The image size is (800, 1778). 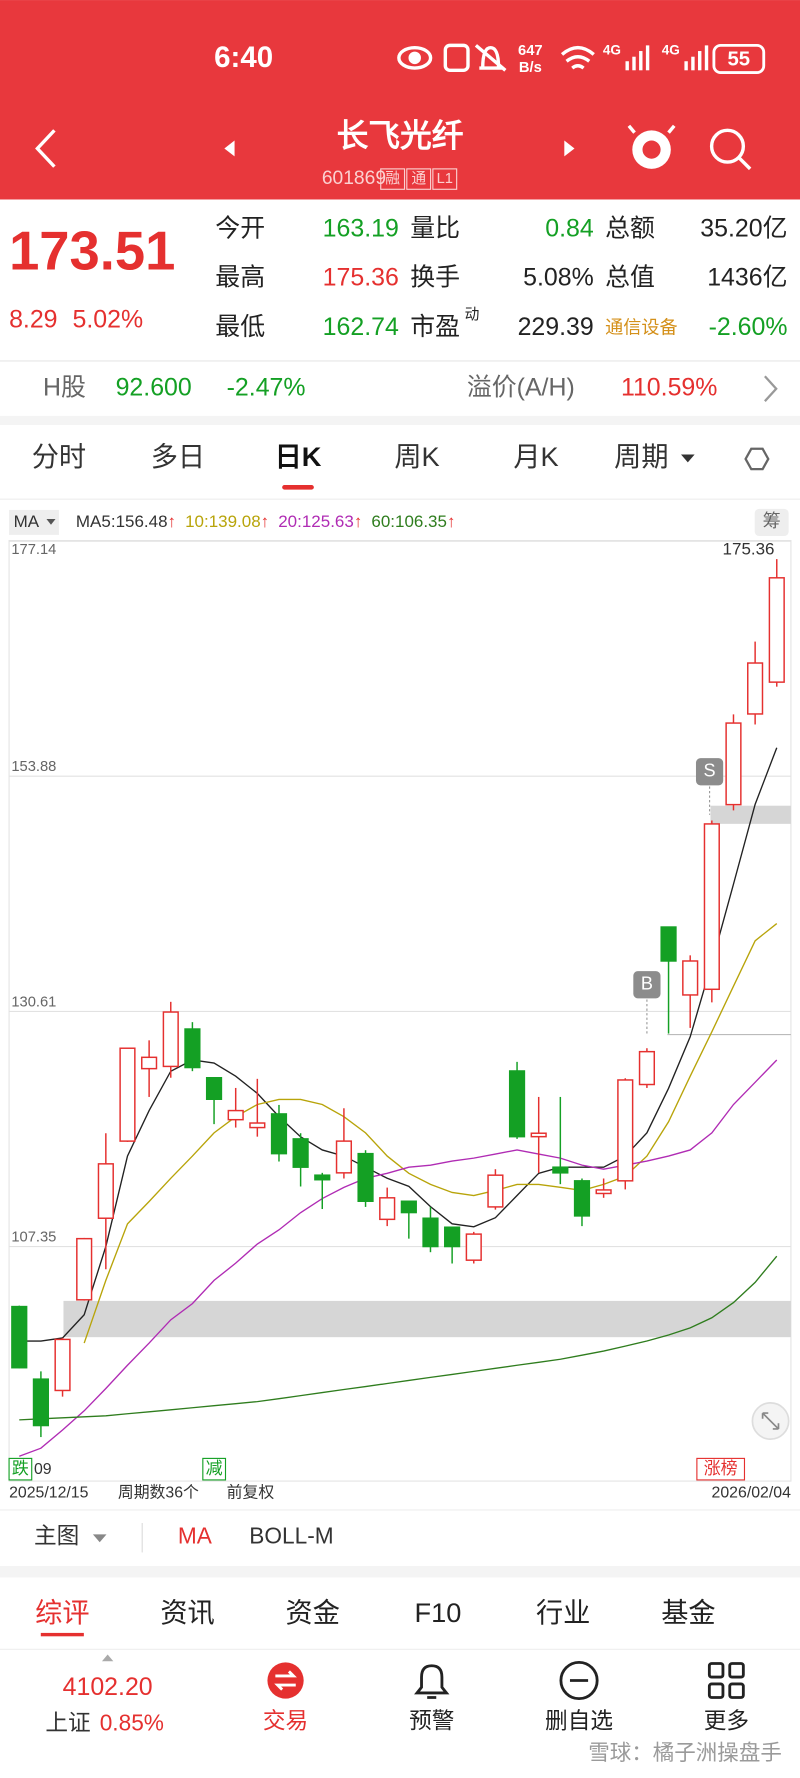 I want to click on more-icon, so click(x=726, y=1680).